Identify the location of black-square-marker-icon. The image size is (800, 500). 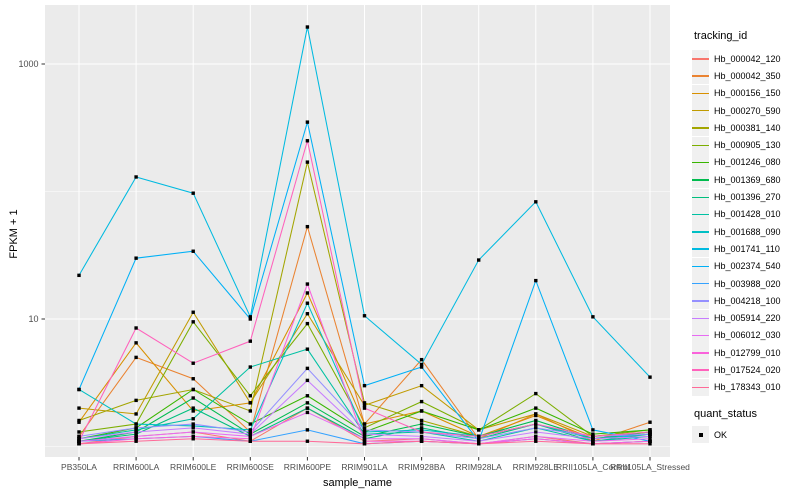
(700, 434).